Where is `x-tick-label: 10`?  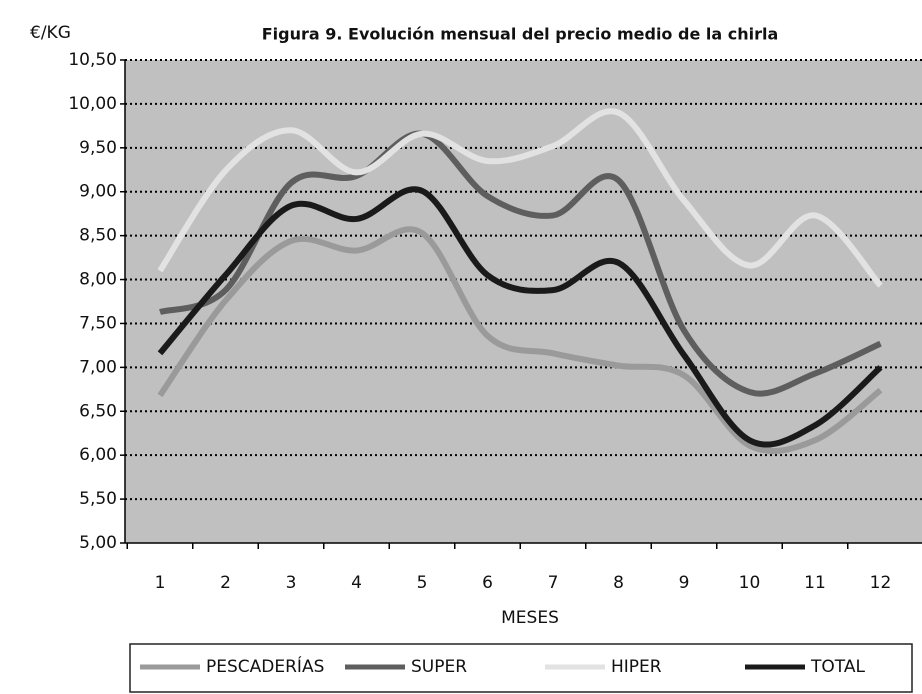 x-tick-label: 10 is located at coordinates (750, 583).